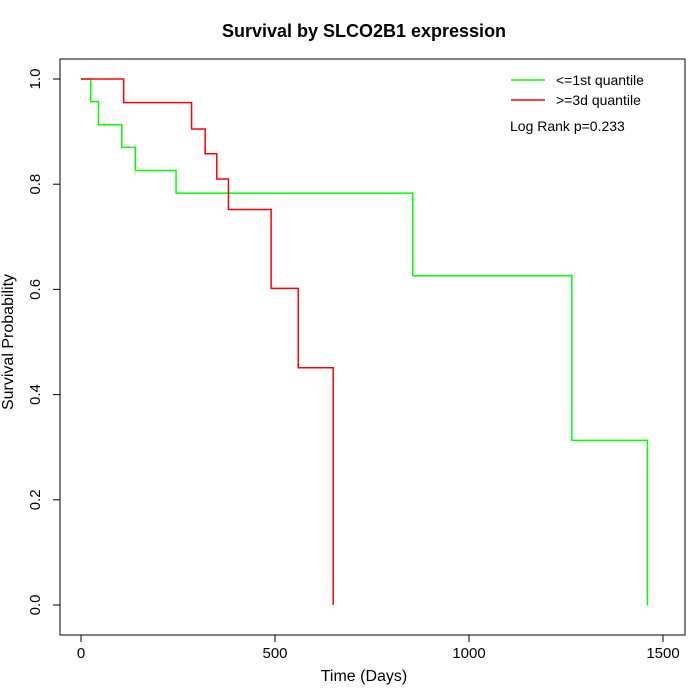  Describe the element at coordinates (598, 100) in the screenshot. I see `legend-label: >=3d quantile` at that location.